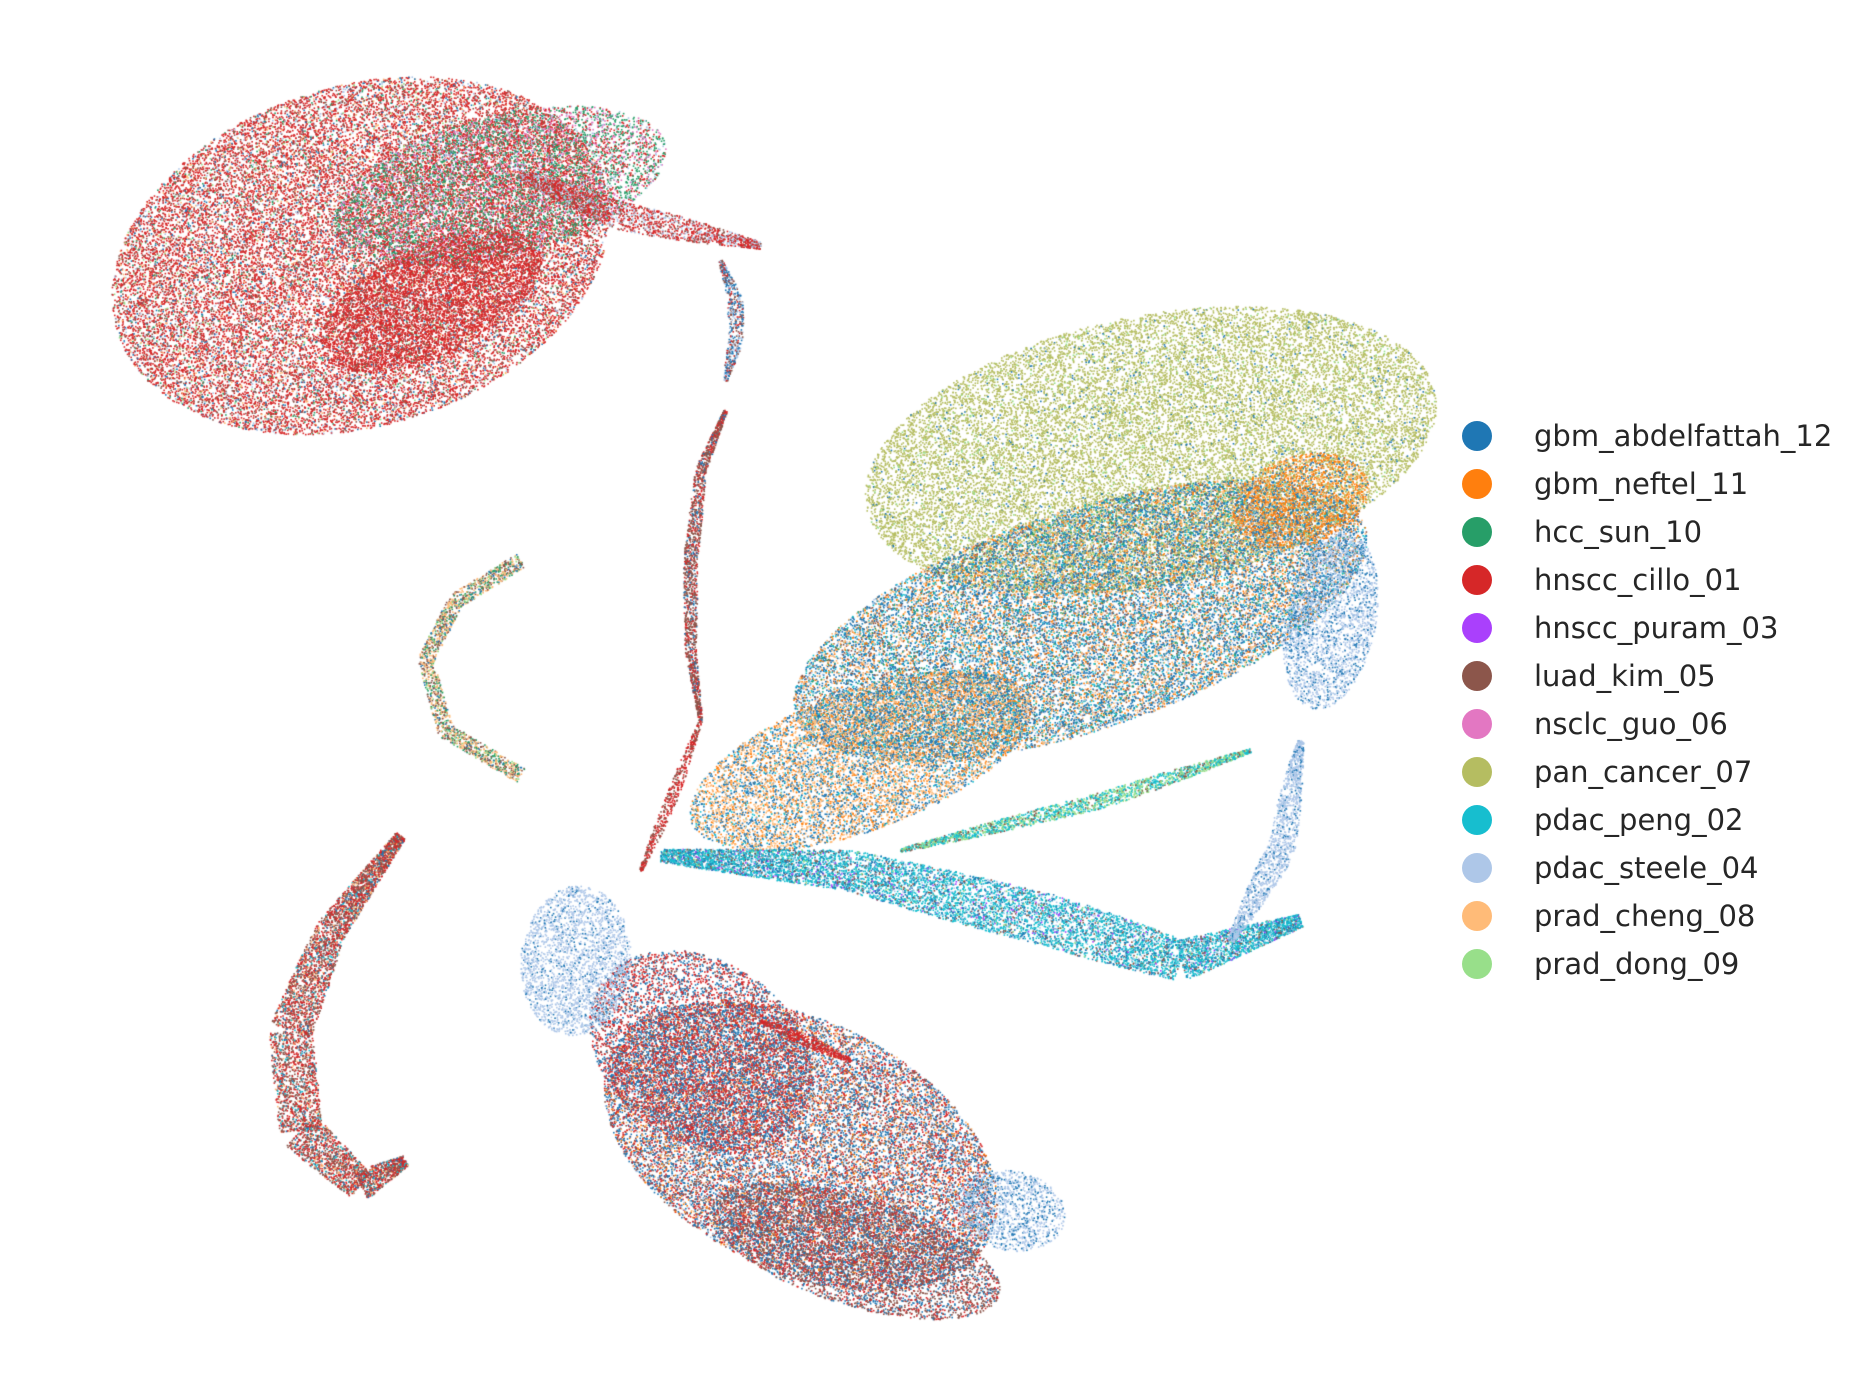 The image size is (1866, 1389). What do you see at coordinates (1639, 820) in the screenshot?
I see `legend-label: pdac_peng_02` at bounding box center [1639, 820].